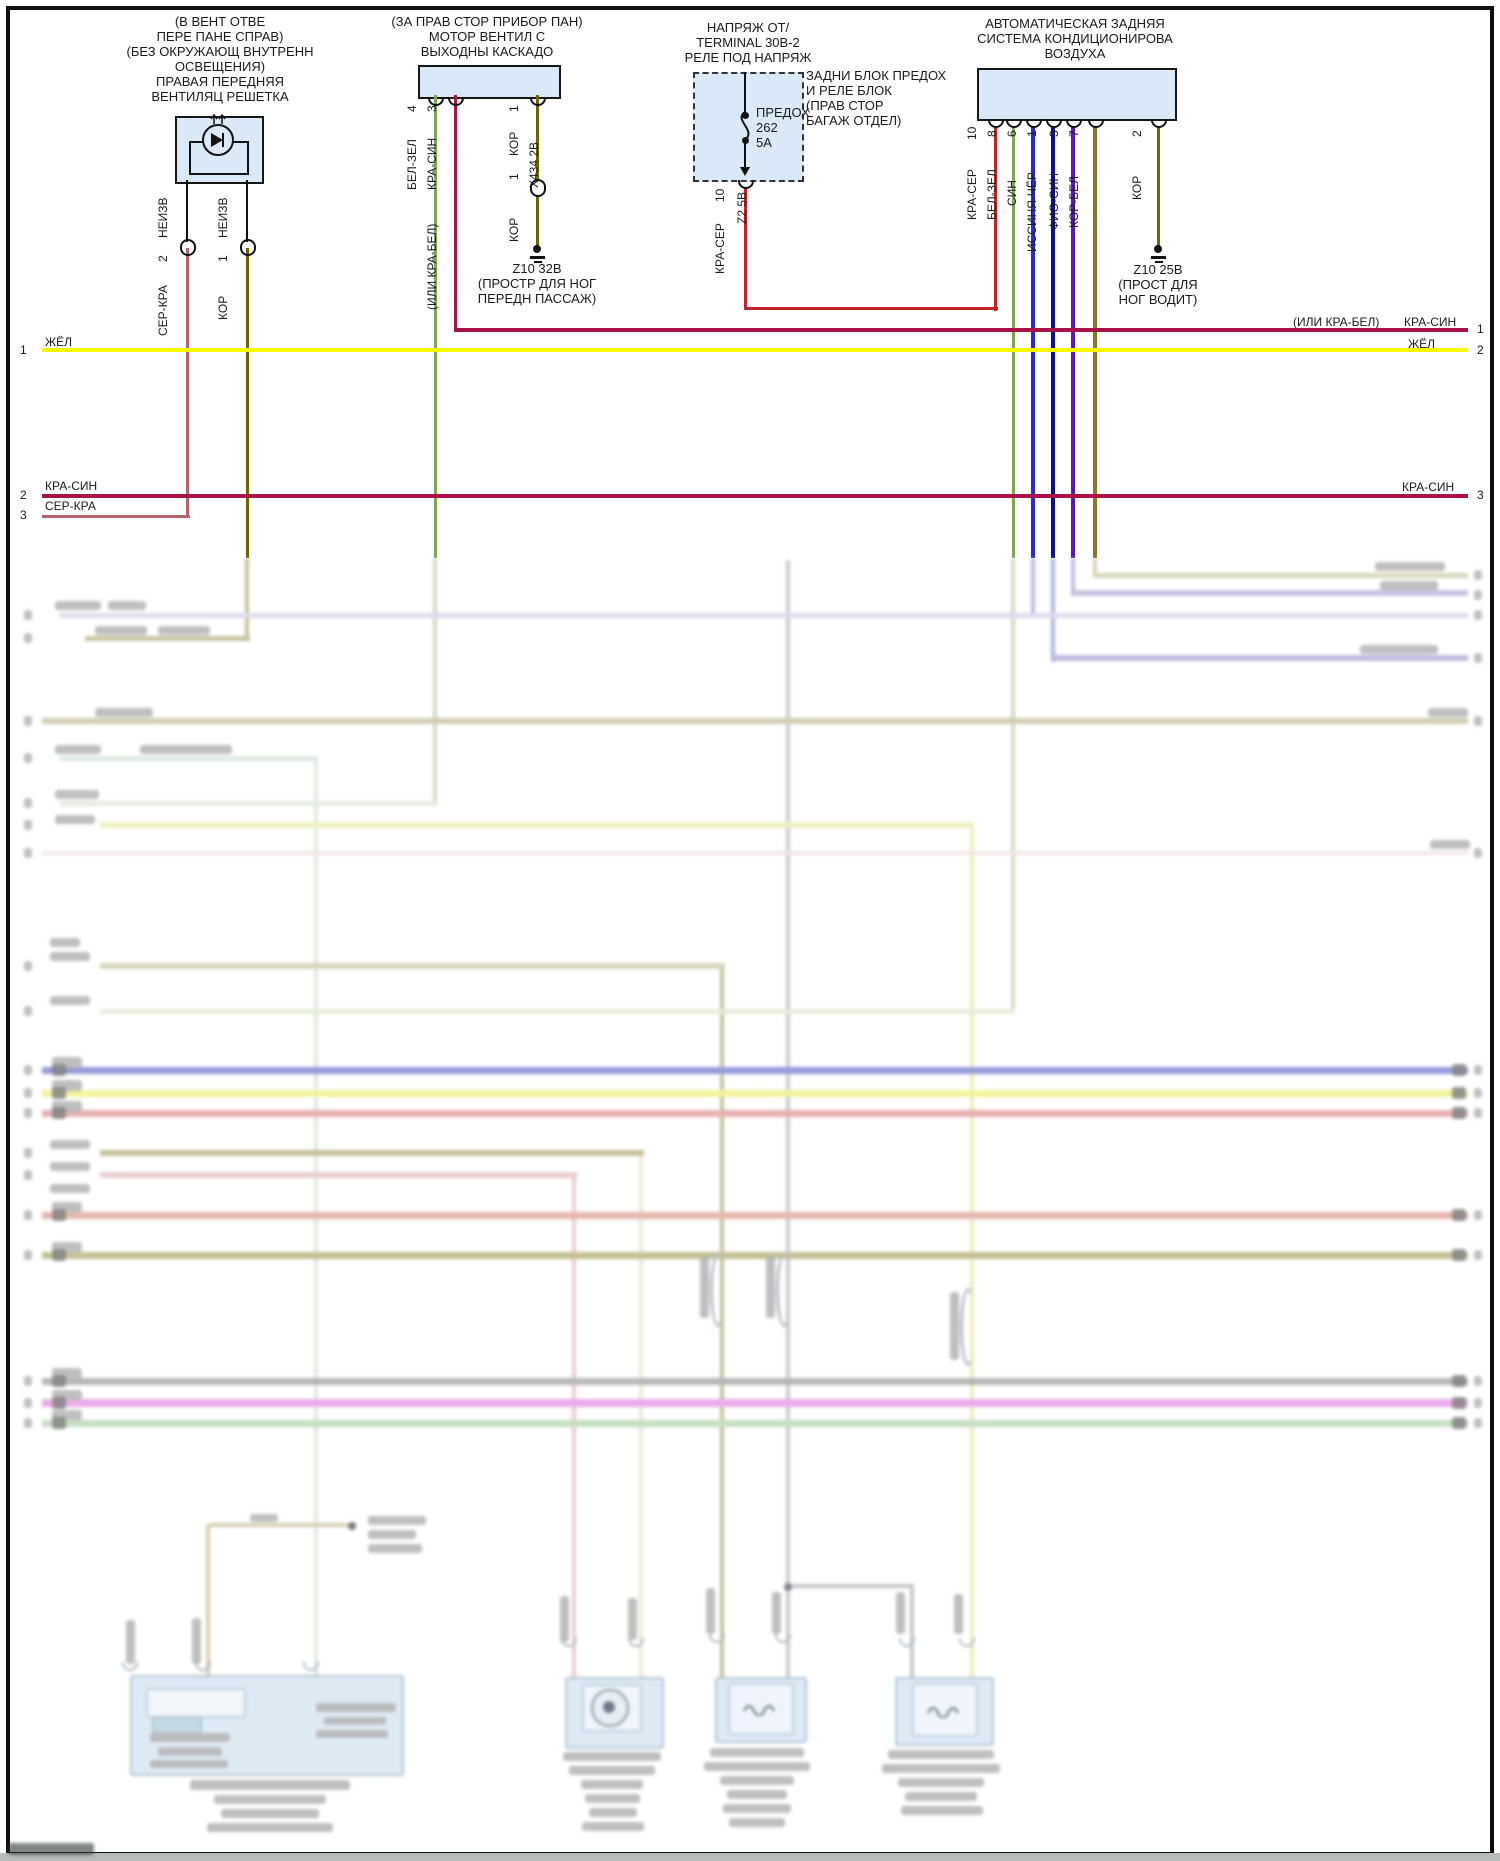 The width and height of the screenshot is (1500, 1861). What do you see at coordinates (718, 1290) in the screenshot?
I see `inline-connector-icon` at bounding box center [718, 1290].